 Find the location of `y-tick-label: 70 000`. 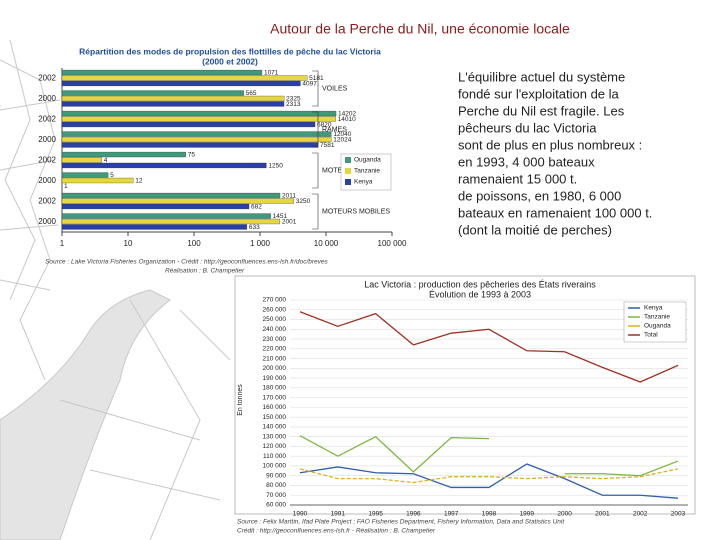

y-tick-label: 70 000 is located at coordinates (276, 495).